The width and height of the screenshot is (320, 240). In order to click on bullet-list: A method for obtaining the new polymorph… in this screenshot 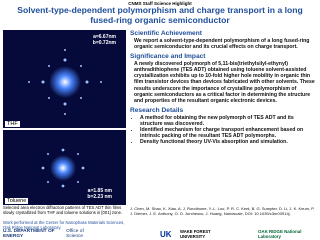, I will do `click(225, 130)`.